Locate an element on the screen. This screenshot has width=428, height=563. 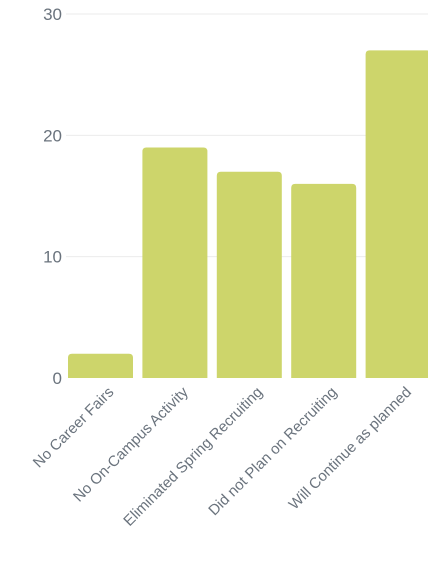
x-tick-label: Did not Plan on Recruiting is located at coordinates (272, 451).